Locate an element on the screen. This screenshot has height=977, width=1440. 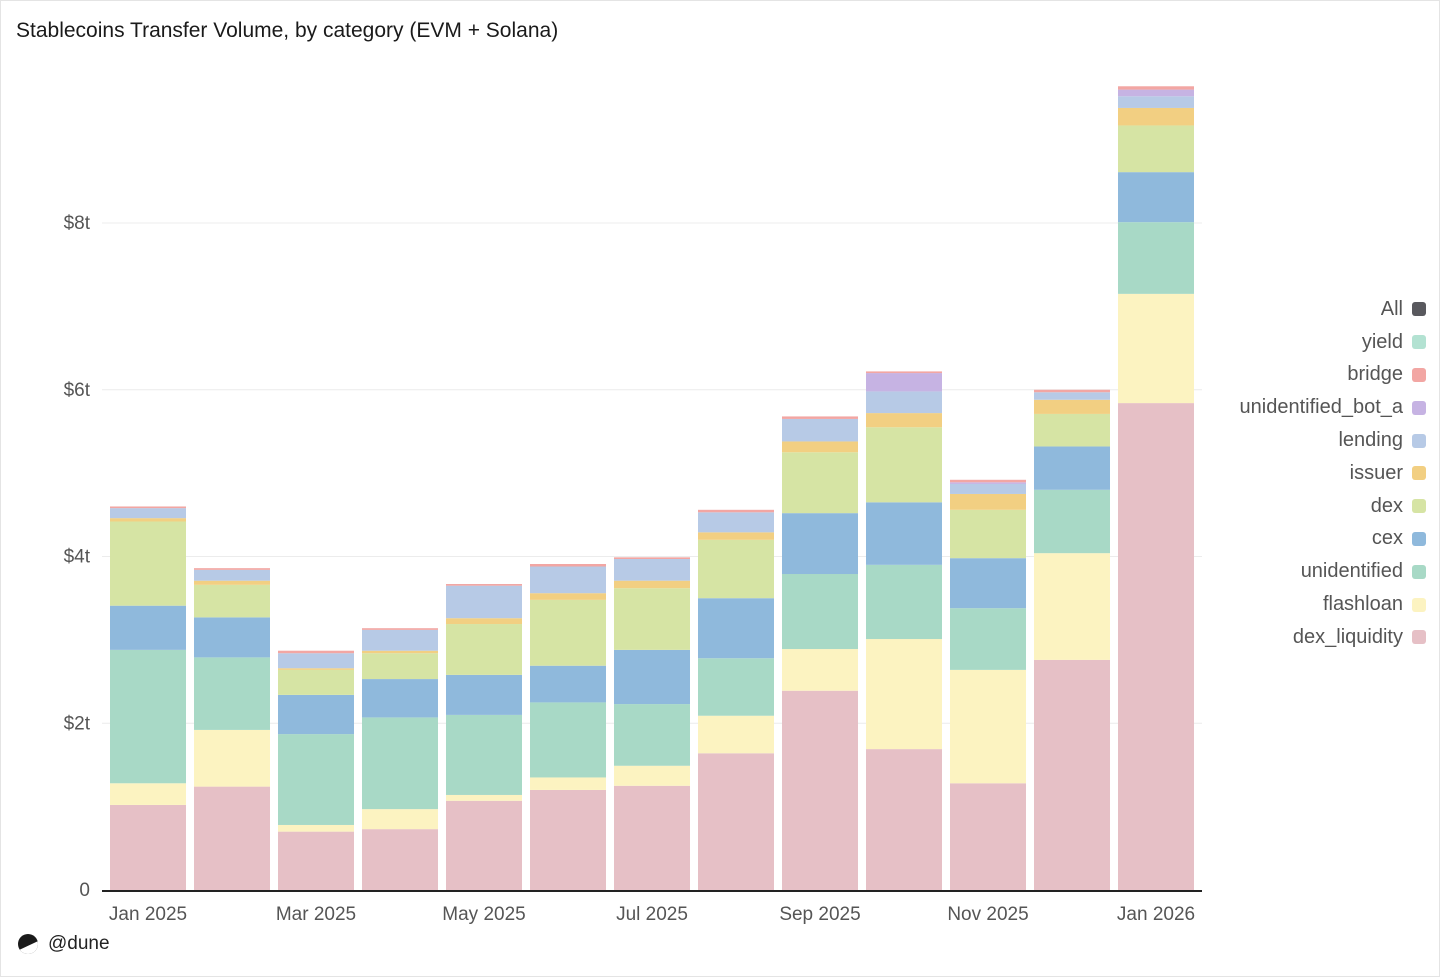
dune-logo-icon is located at coordinates (28, 944).